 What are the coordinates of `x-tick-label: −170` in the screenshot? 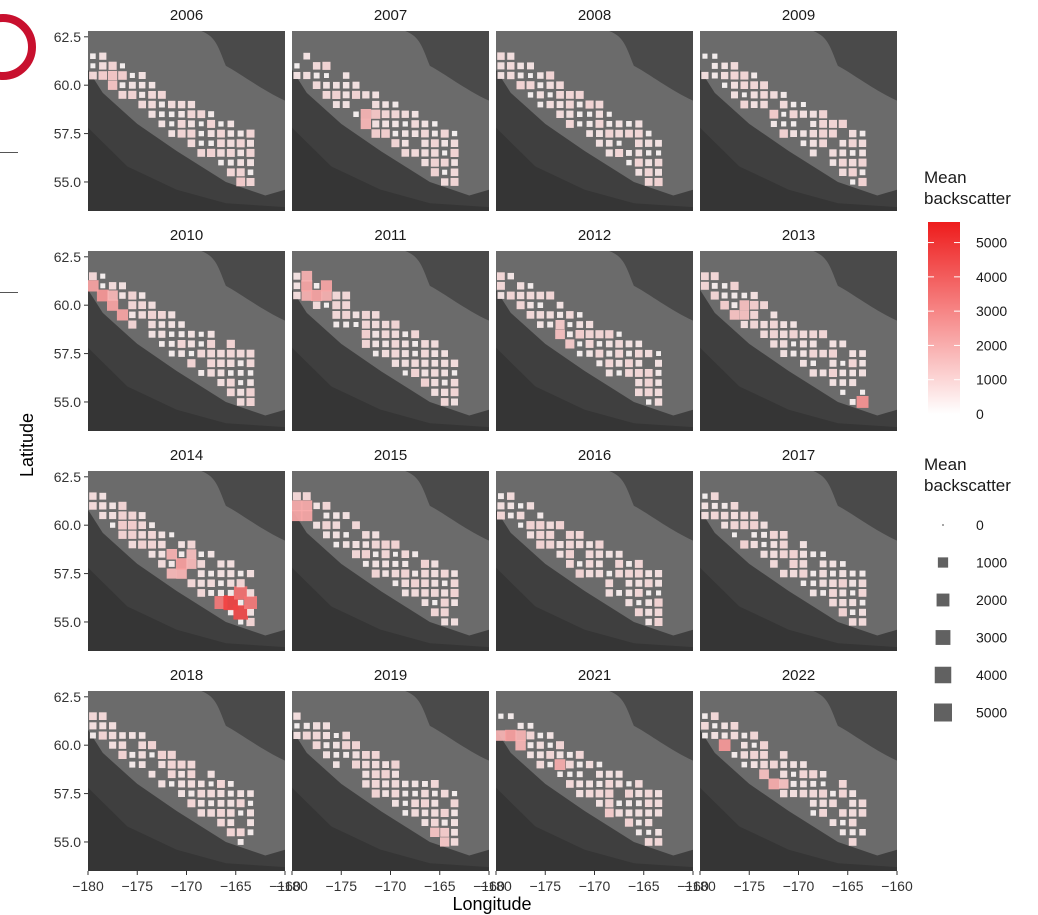 It's located at (799, 886).